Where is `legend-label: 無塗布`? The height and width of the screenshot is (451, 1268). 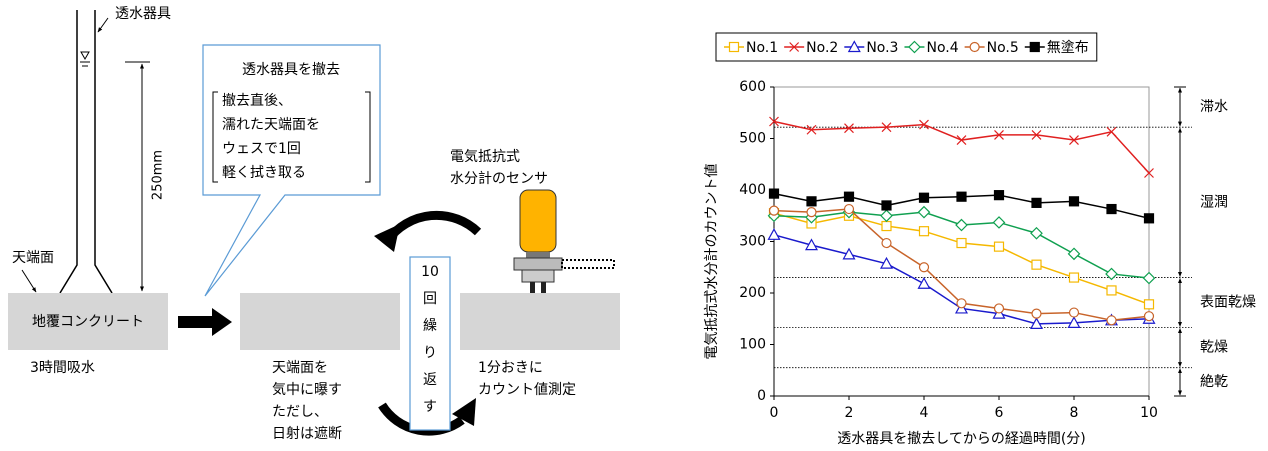 legend-label: 無塗布 is located at coordinates (1068, 47).